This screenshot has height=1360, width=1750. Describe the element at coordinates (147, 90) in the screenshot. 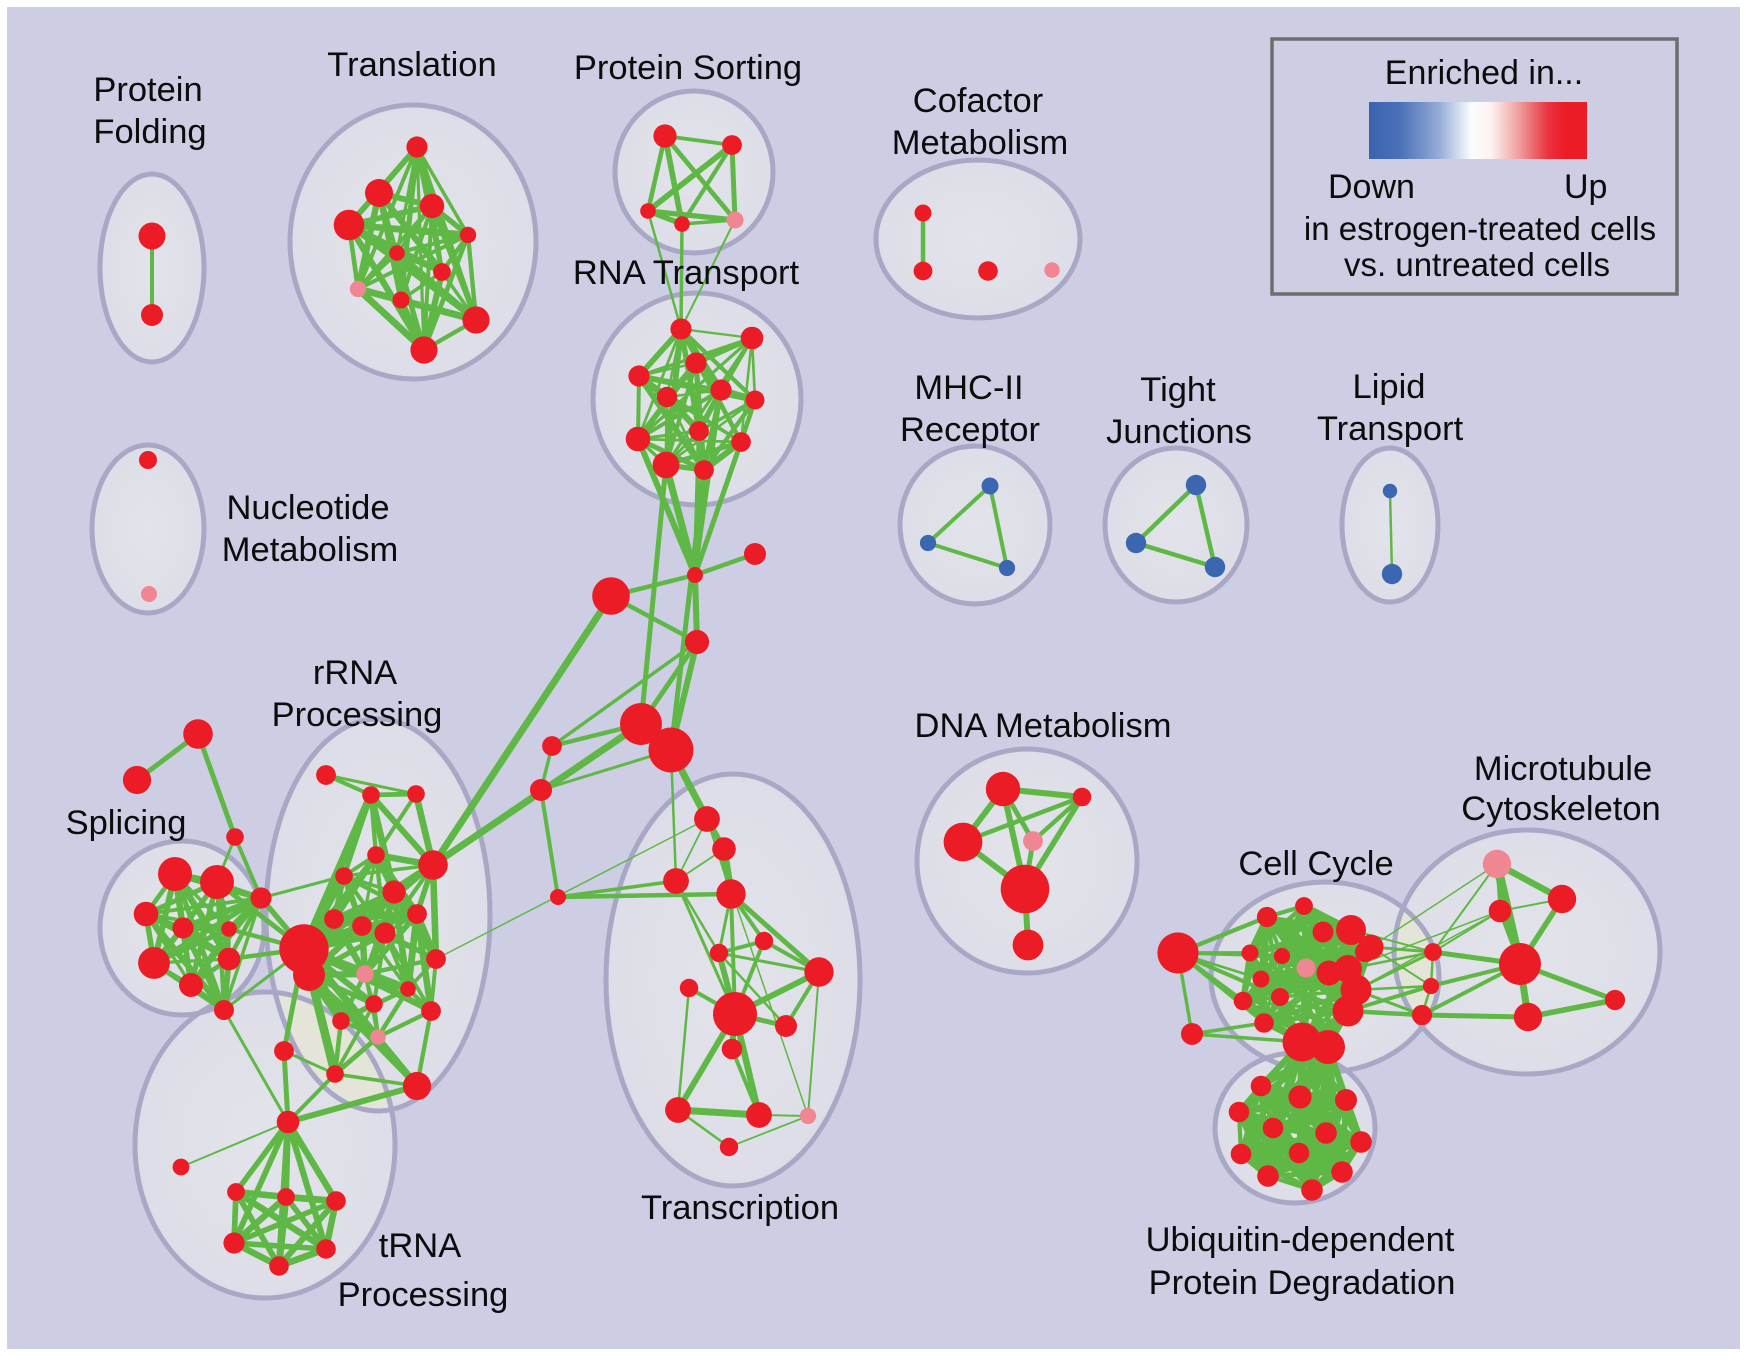

I see `svg-text: Protein` at that location.